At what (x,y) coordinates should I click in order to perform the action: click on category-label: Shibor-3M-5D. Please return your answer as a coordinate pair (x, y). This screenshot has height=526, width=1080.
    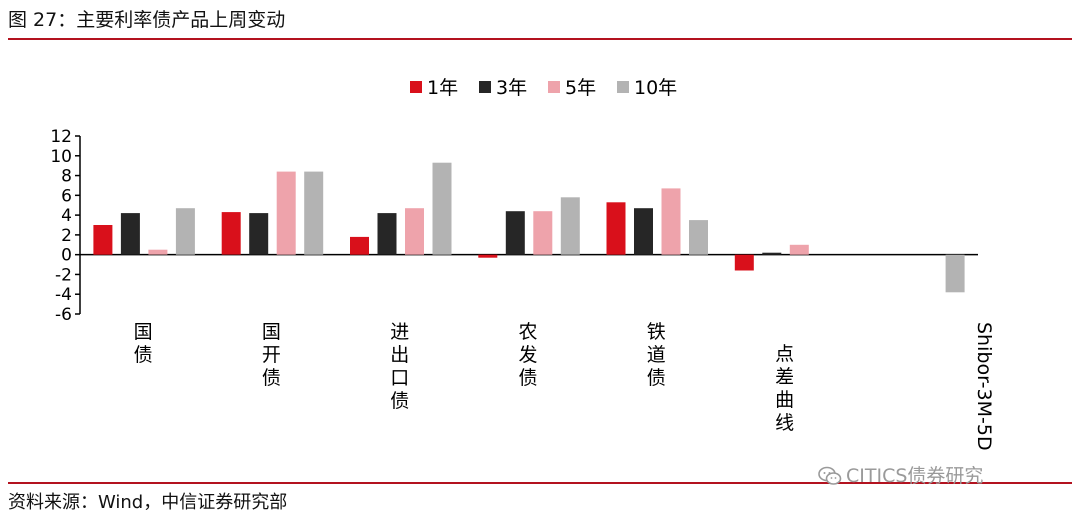
    Looking at the image, I should click on (984, 386).